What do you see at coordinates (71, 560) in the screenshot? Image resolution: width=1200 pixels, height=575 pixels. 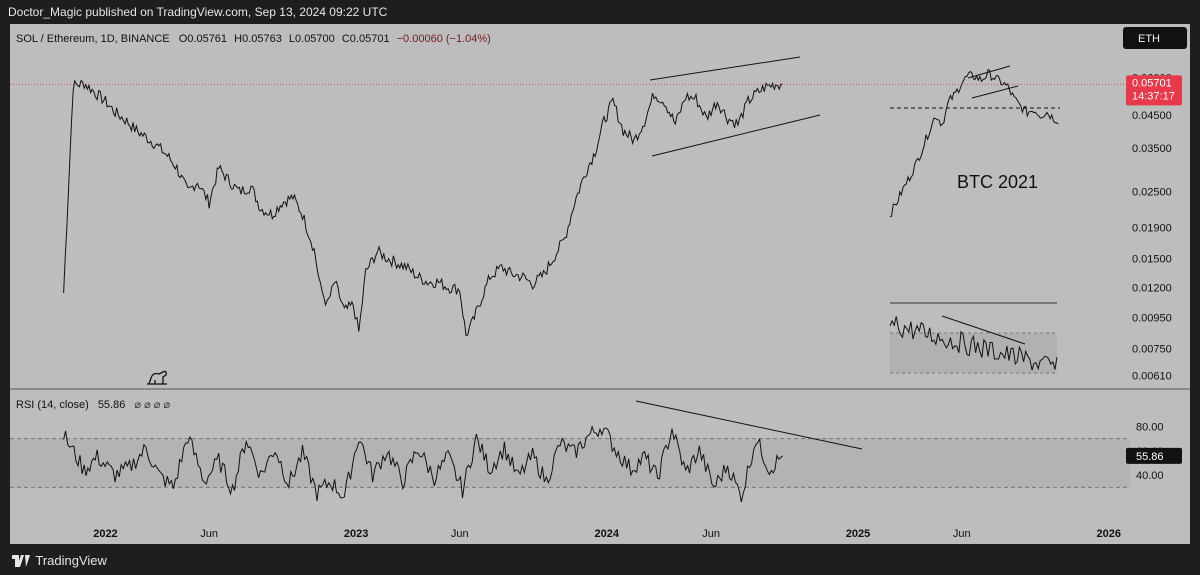 I see `footer-brand: TradingView` at bounding box center [71, 560].